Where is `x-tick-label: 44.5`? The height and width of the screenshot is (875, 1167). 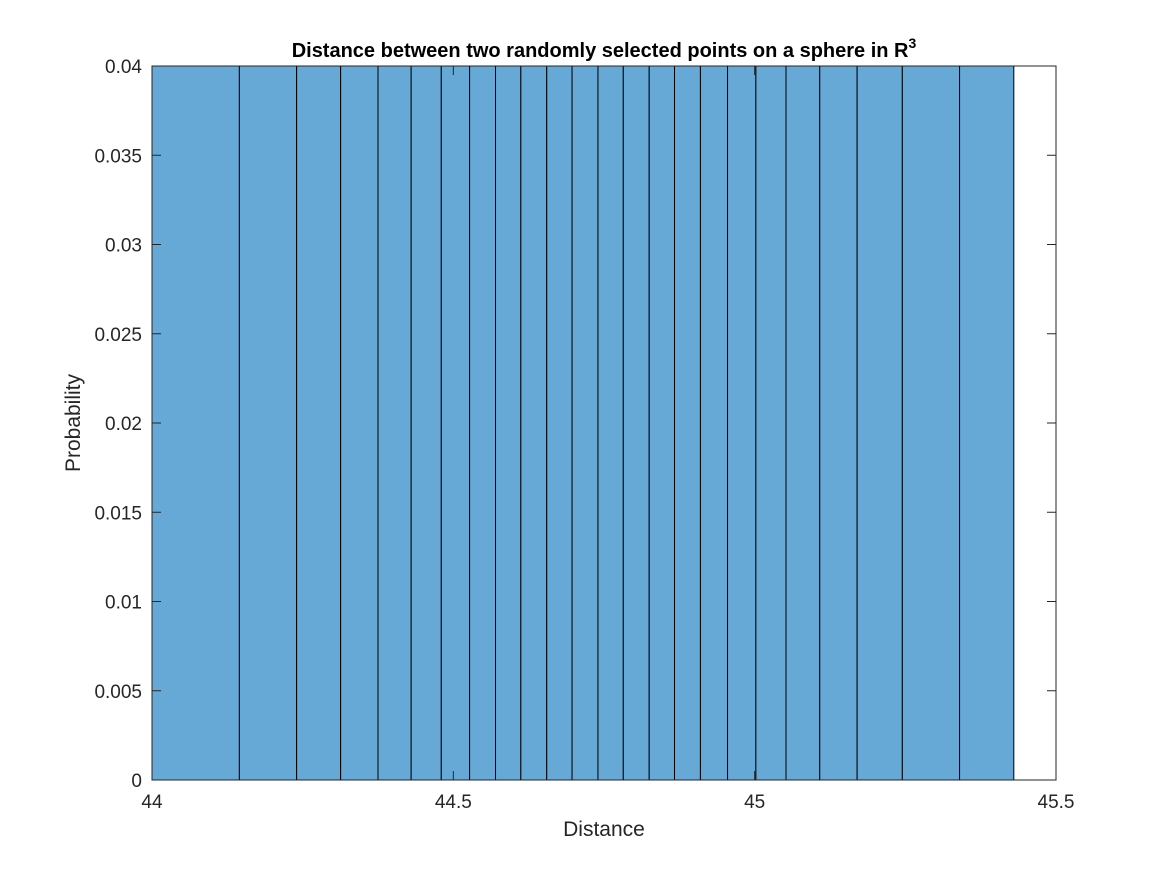
x-tick-label: 44.5 is located at coordinates (453, 802).